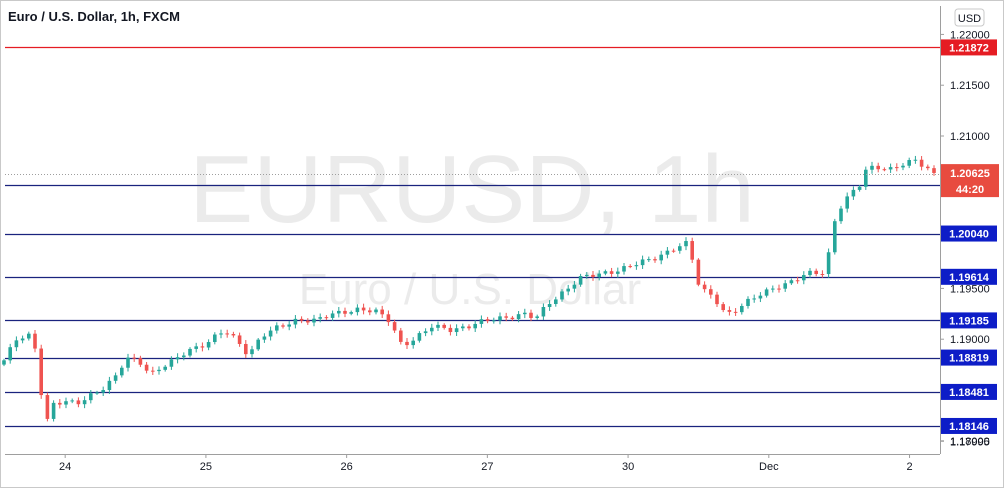 The width and height of the screenshot is (1004, 493). What do you see at coordinates (347, 467) in the screenshot?
I see `time-tick-label: 26` at bounding box center [347, 467].